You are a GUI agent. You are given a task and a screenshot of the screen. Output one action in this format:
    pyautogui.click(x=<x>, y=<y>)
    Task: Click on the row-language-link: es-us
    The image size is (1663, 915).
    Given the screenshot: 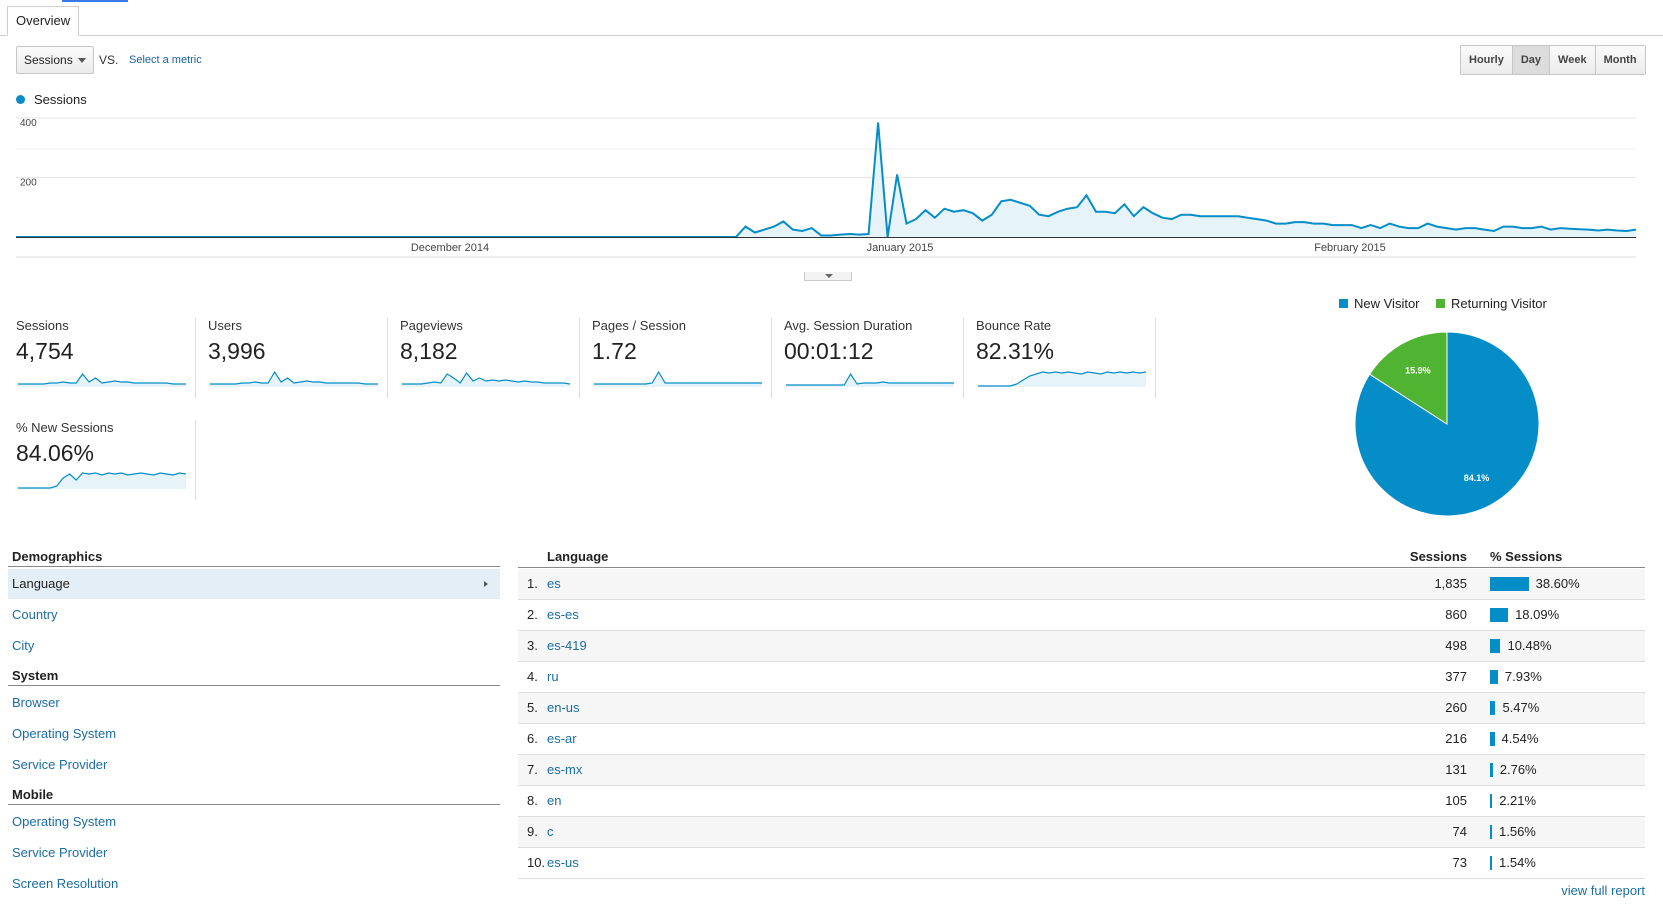 What is the action you would take?
    pyautogui.click(x=563, y=862)
    